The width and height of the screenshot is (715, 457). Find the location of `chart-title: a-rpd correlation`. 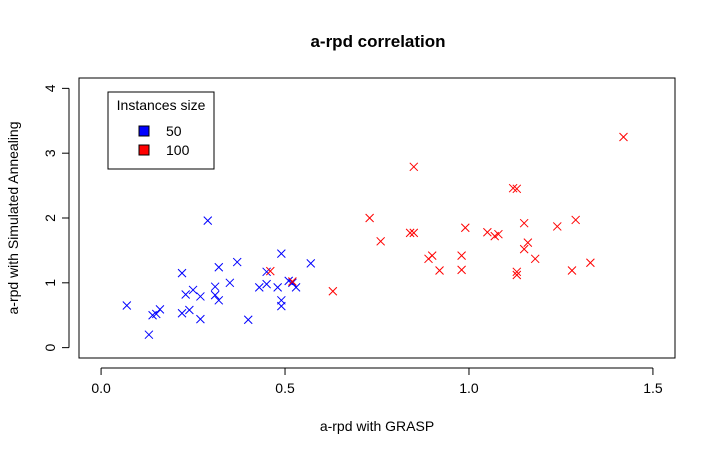

chart-title: a-rpd correlation is located at coordinates (377, 41).